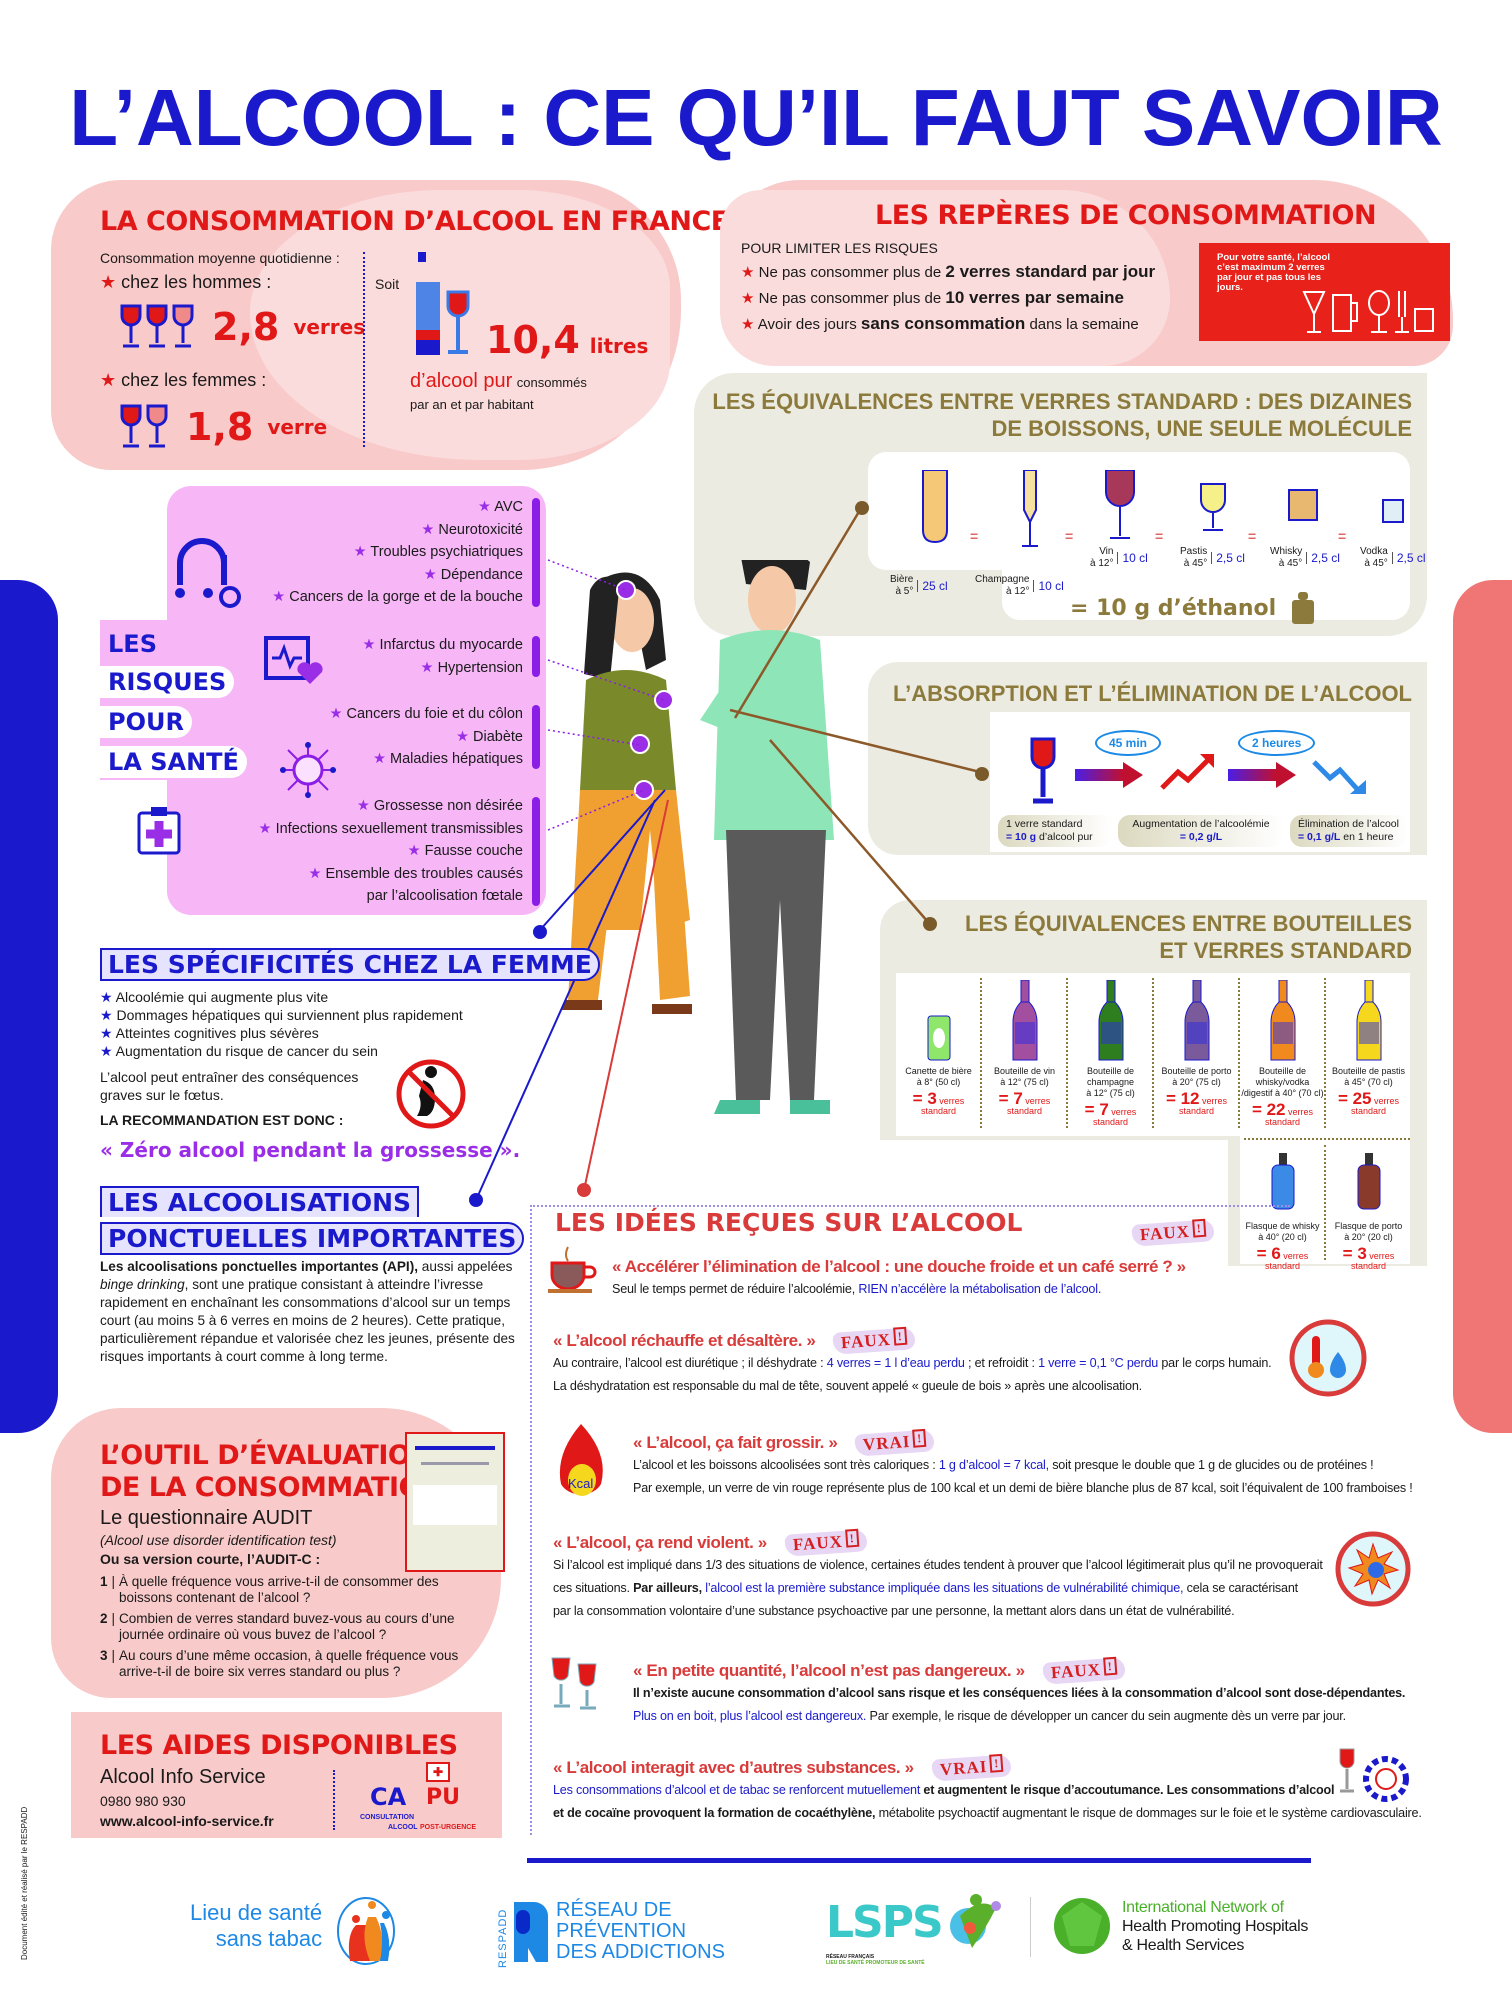 The image size is (1512, 2016). I want to click on risk-item: ★ Cancers du foie et du côlon, so click(426, 714).